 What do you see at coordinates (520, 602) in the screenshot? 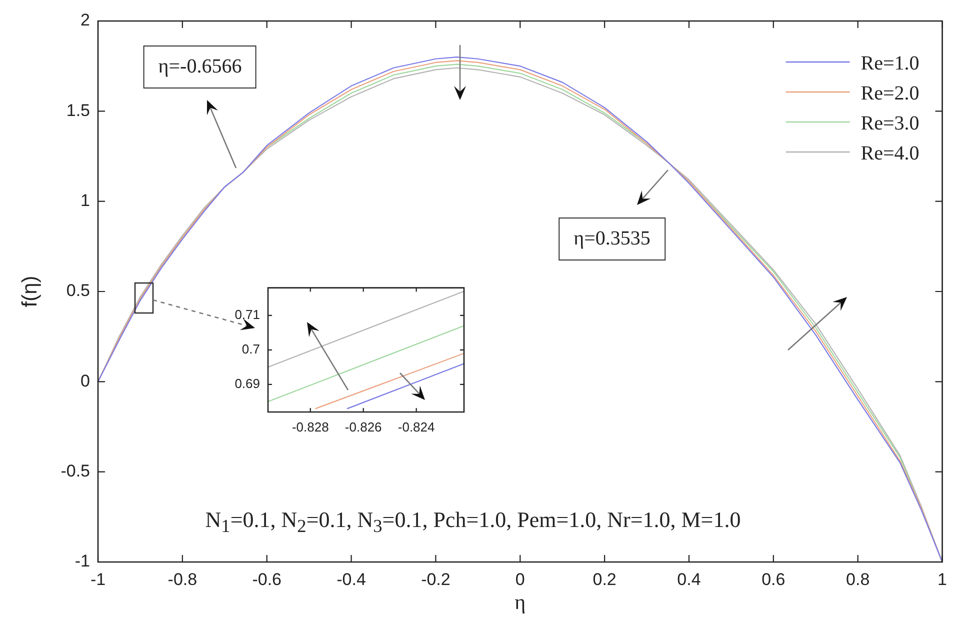
I see `x-axis-title: η` at bounding box center [520, 602].